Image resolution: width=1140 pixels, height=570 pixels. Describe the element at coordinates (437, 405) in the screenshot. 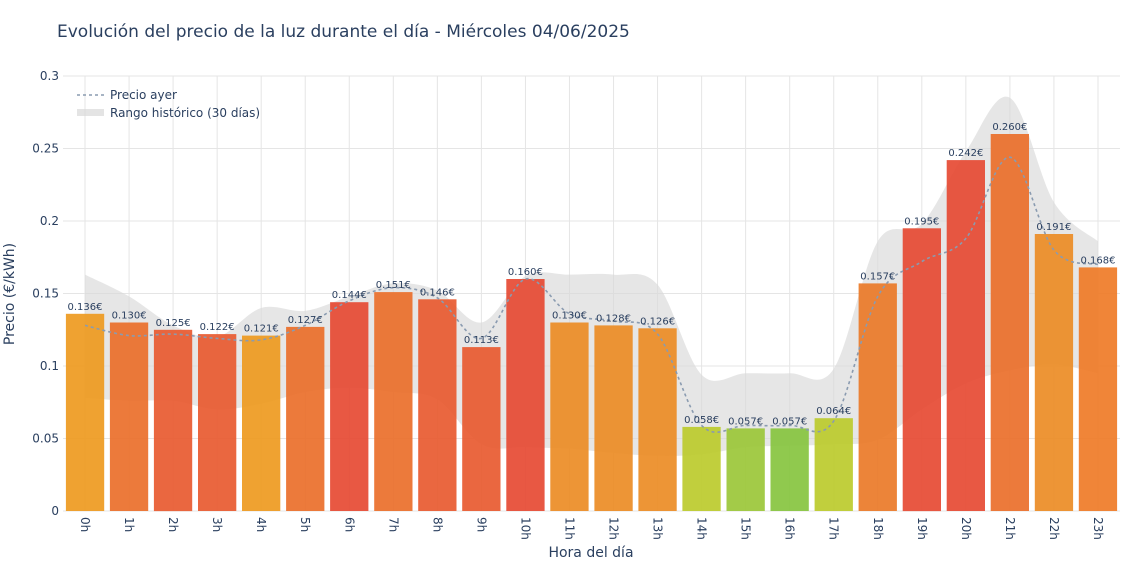

I see `bar-8h` at that location.